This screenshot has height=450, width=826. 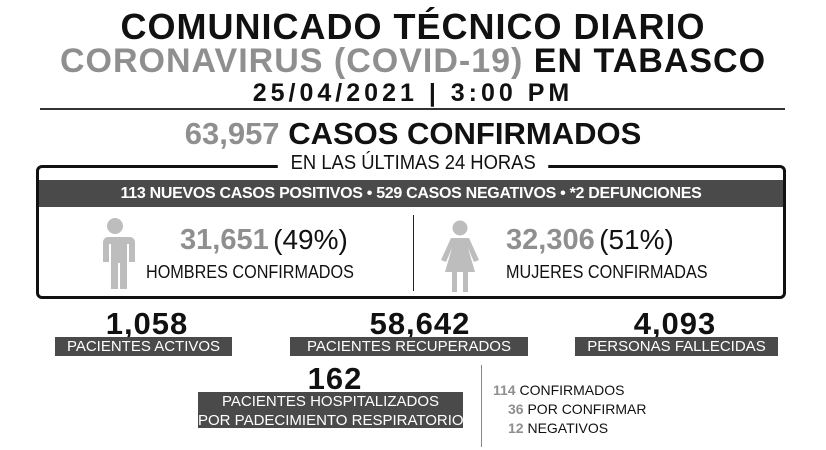 What do you see at coordinates (264, 240) in the screenshot?
I see `men-stat: 31,651 (49%)` at bounding box center [264, 240].